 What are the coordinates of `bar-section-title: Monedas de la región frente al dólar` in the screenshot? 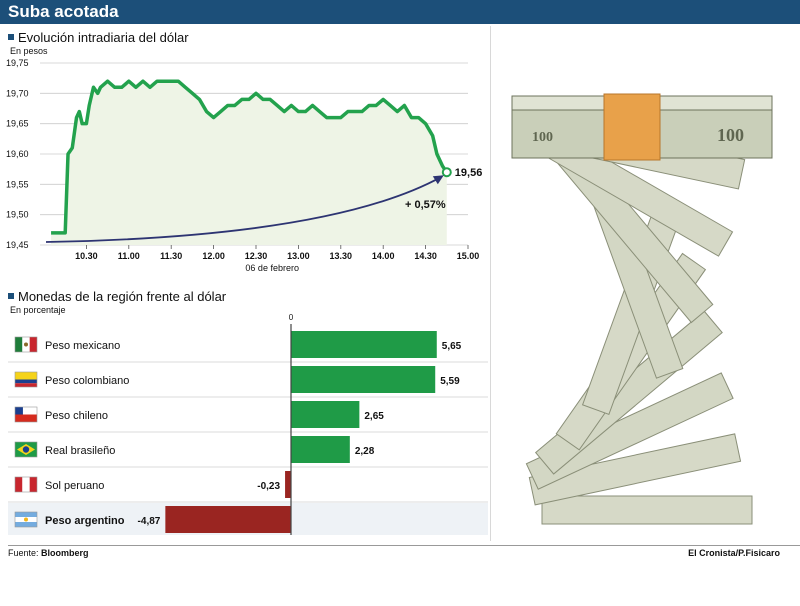 It's located at (117, 296).